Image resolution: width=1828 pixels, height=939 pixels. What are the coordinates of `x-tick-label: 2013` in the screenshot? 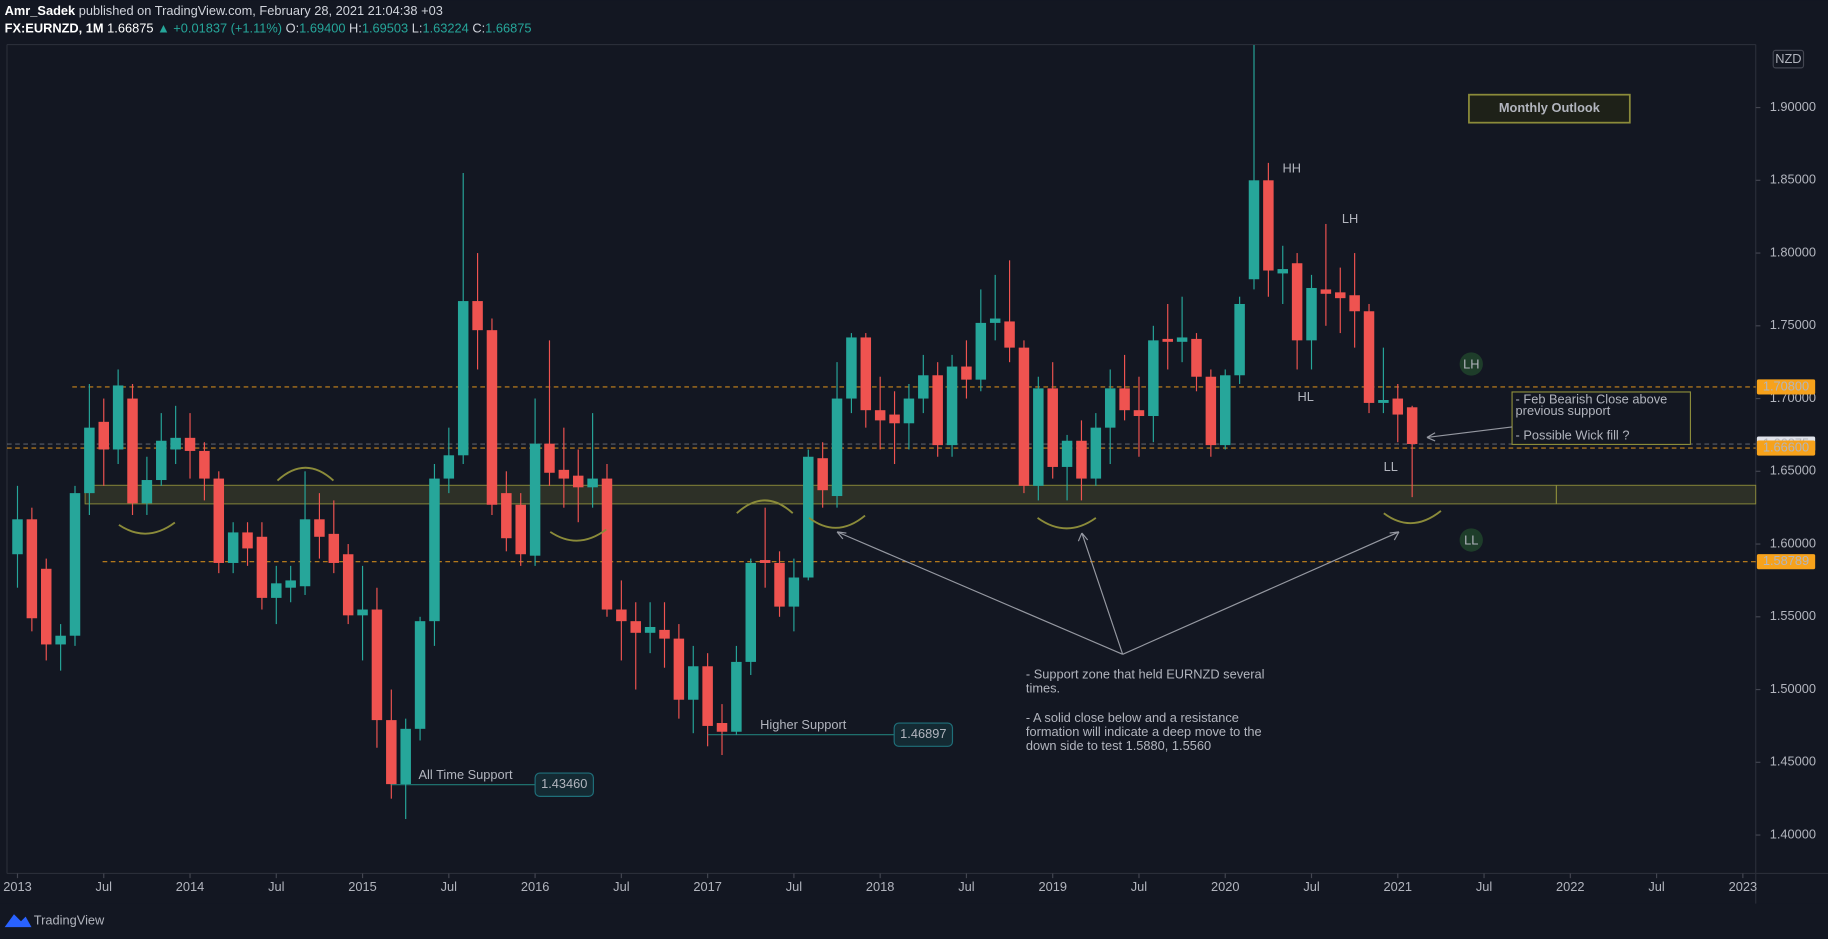 It's located at (17, 886).